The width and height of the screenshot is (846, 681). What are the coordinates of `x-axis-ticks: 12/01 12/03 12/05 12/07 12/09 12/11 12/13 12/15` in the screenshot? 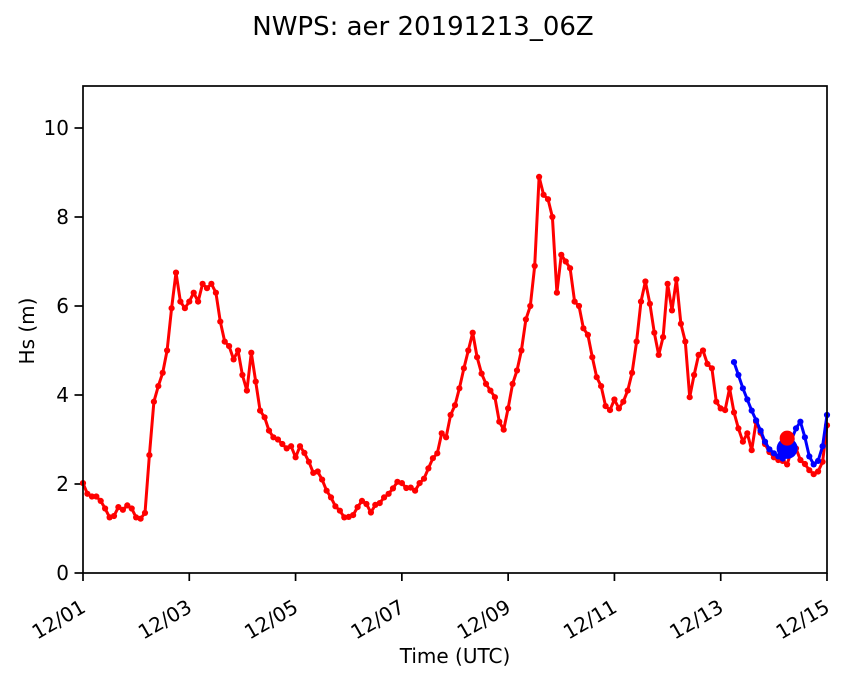 It's located at (431, 608).